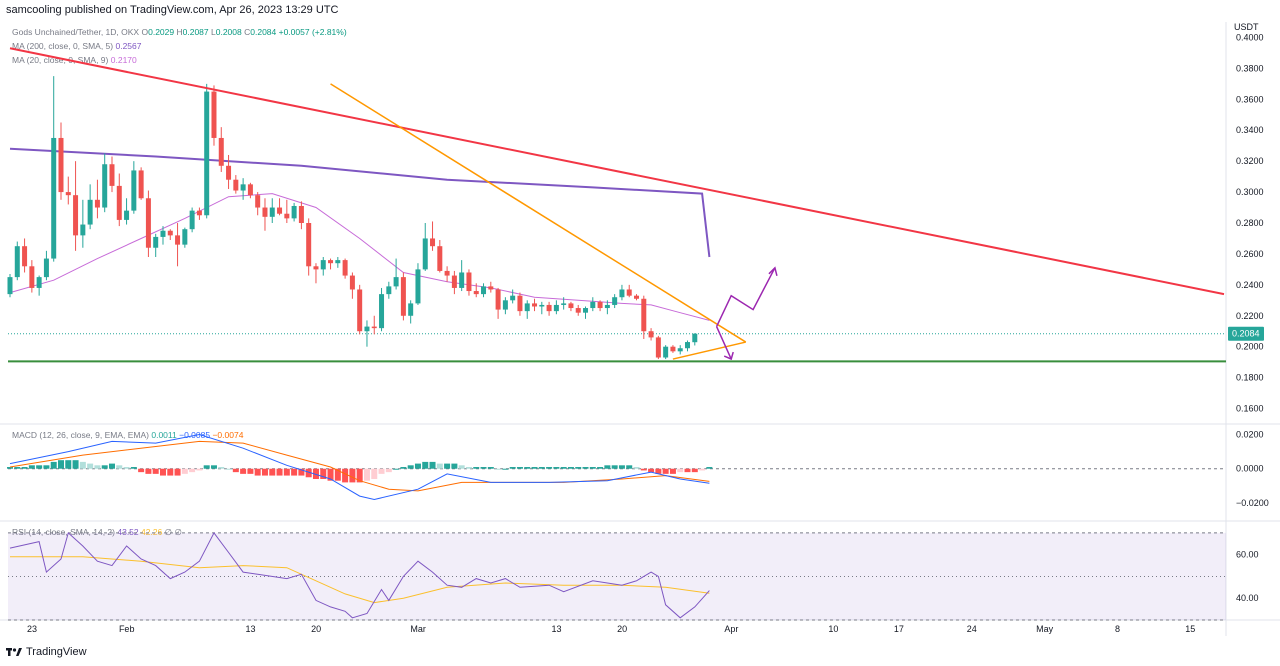  What do you see at coordinates (195, 32) in the screenshot?
I see `high-value: 0.2087` at bounding box center [195, 32].